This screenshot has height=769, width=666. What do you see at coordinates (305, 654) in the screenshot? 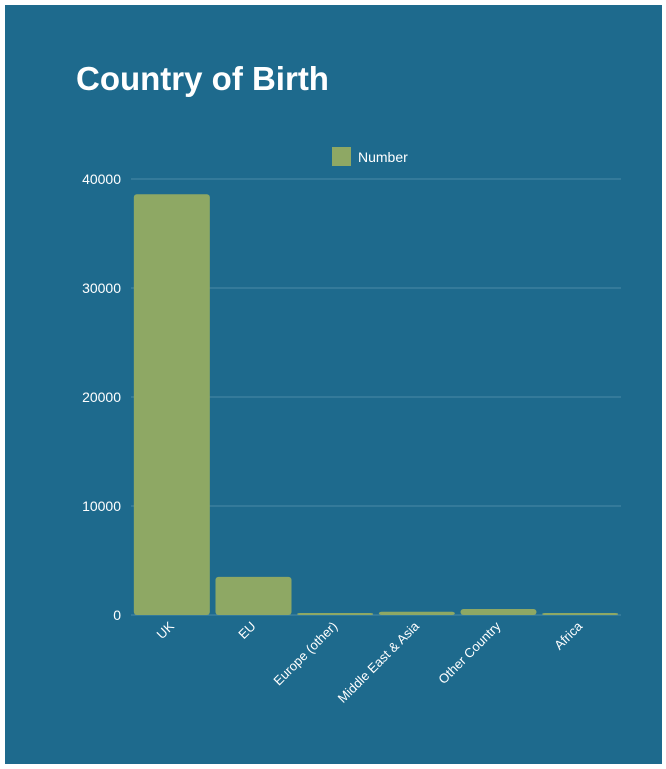
I see `x-tick-label: Europe (other)` at bounding box center [305, 654].